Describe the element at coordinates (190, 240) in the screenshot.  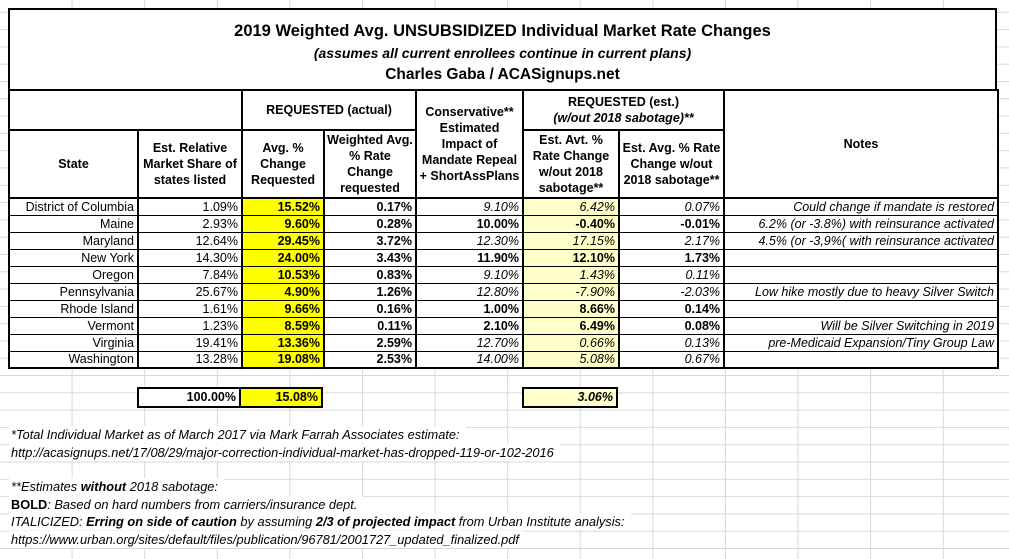
I see `cell-market-share: 12.64%` at that location.